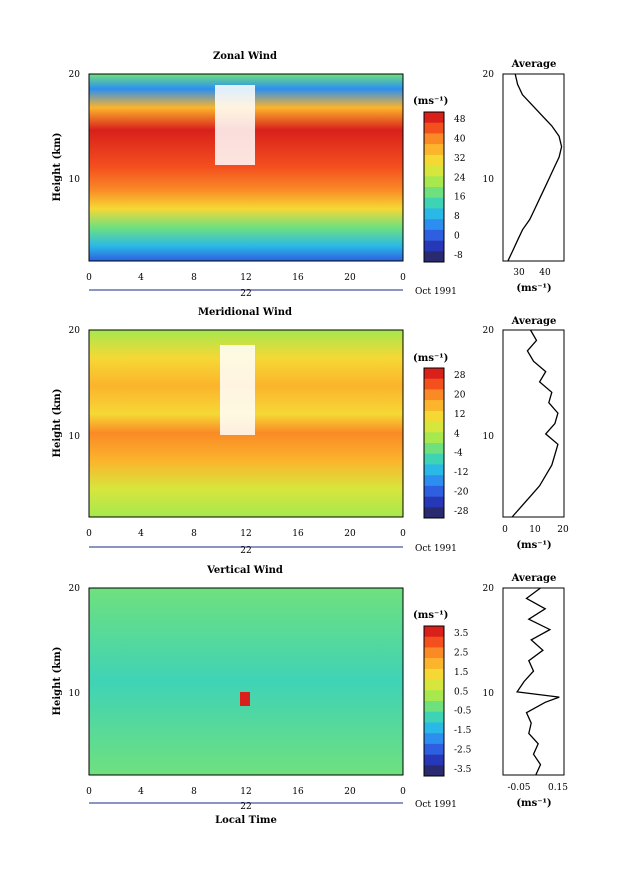 This screenshot has width=621, height=873. Describe the element at coordinates (558, 788) in the screenshot. I see `average-x-tick: 0.15` at that location.